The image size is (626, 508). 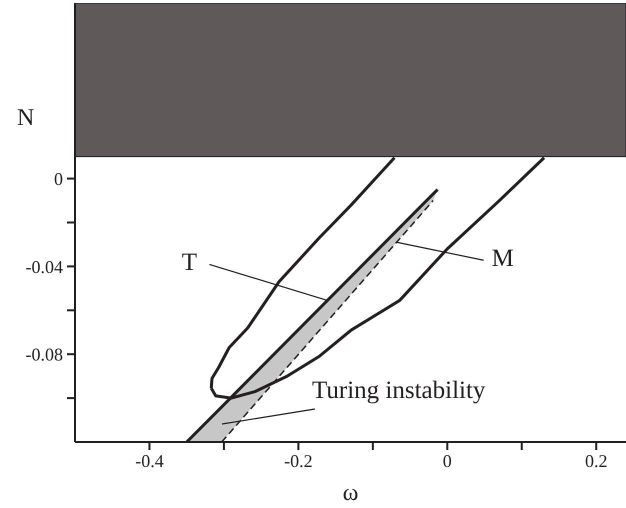 What do you see at coordinates (399, 390) in the screenshot?
I see `annotation: Turing instability` at bounding box center [399, 390].